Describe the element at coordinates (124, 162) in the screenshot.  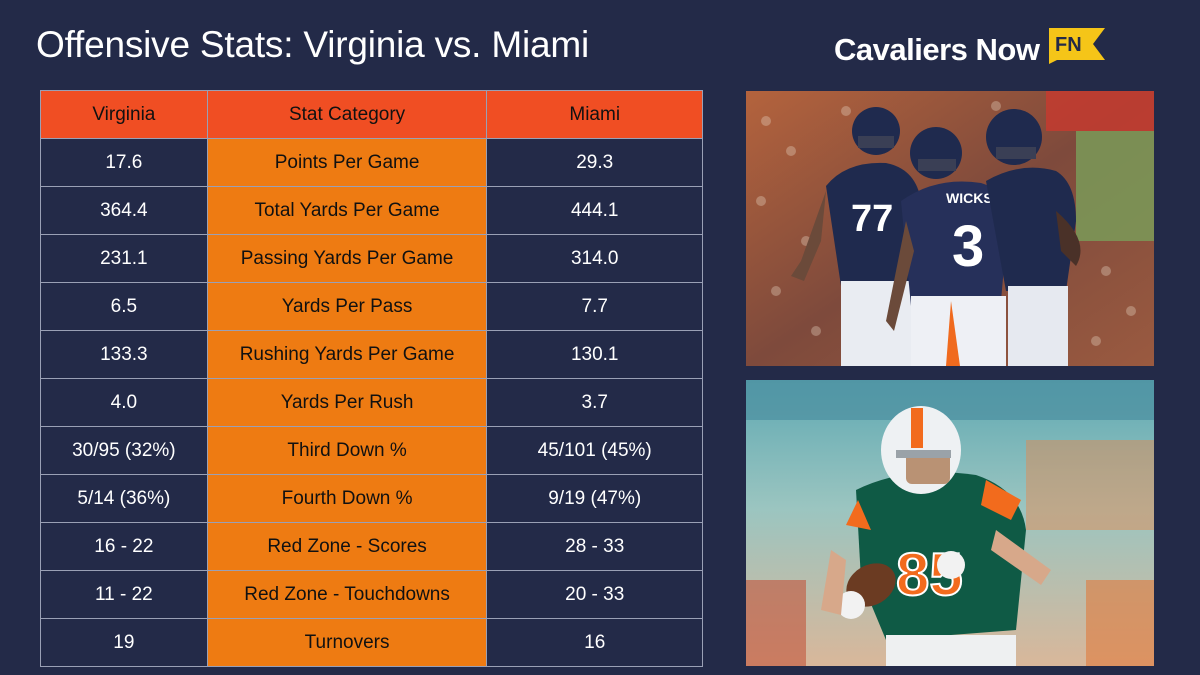
I see `virginia-value: 17.6` at that location.